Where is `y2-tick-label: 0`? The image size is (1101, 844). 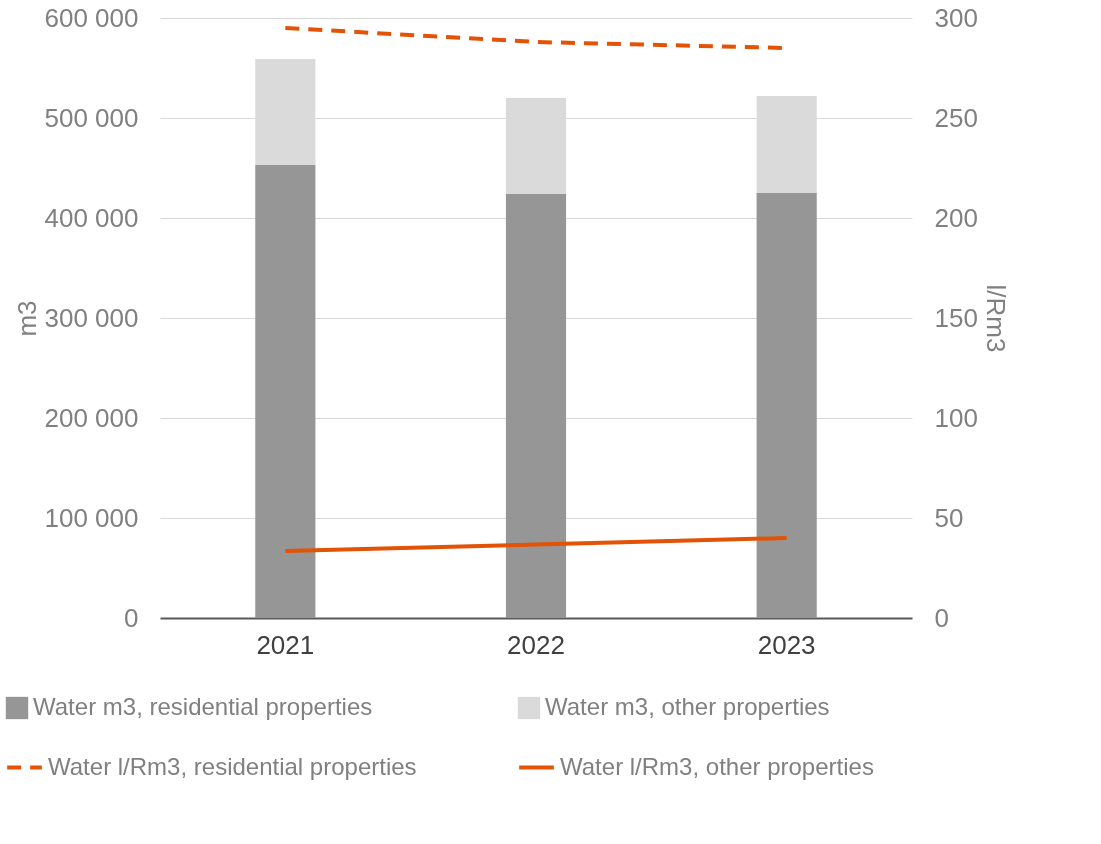
y2-tick-label: 0 is located at coordinates (941, 617).